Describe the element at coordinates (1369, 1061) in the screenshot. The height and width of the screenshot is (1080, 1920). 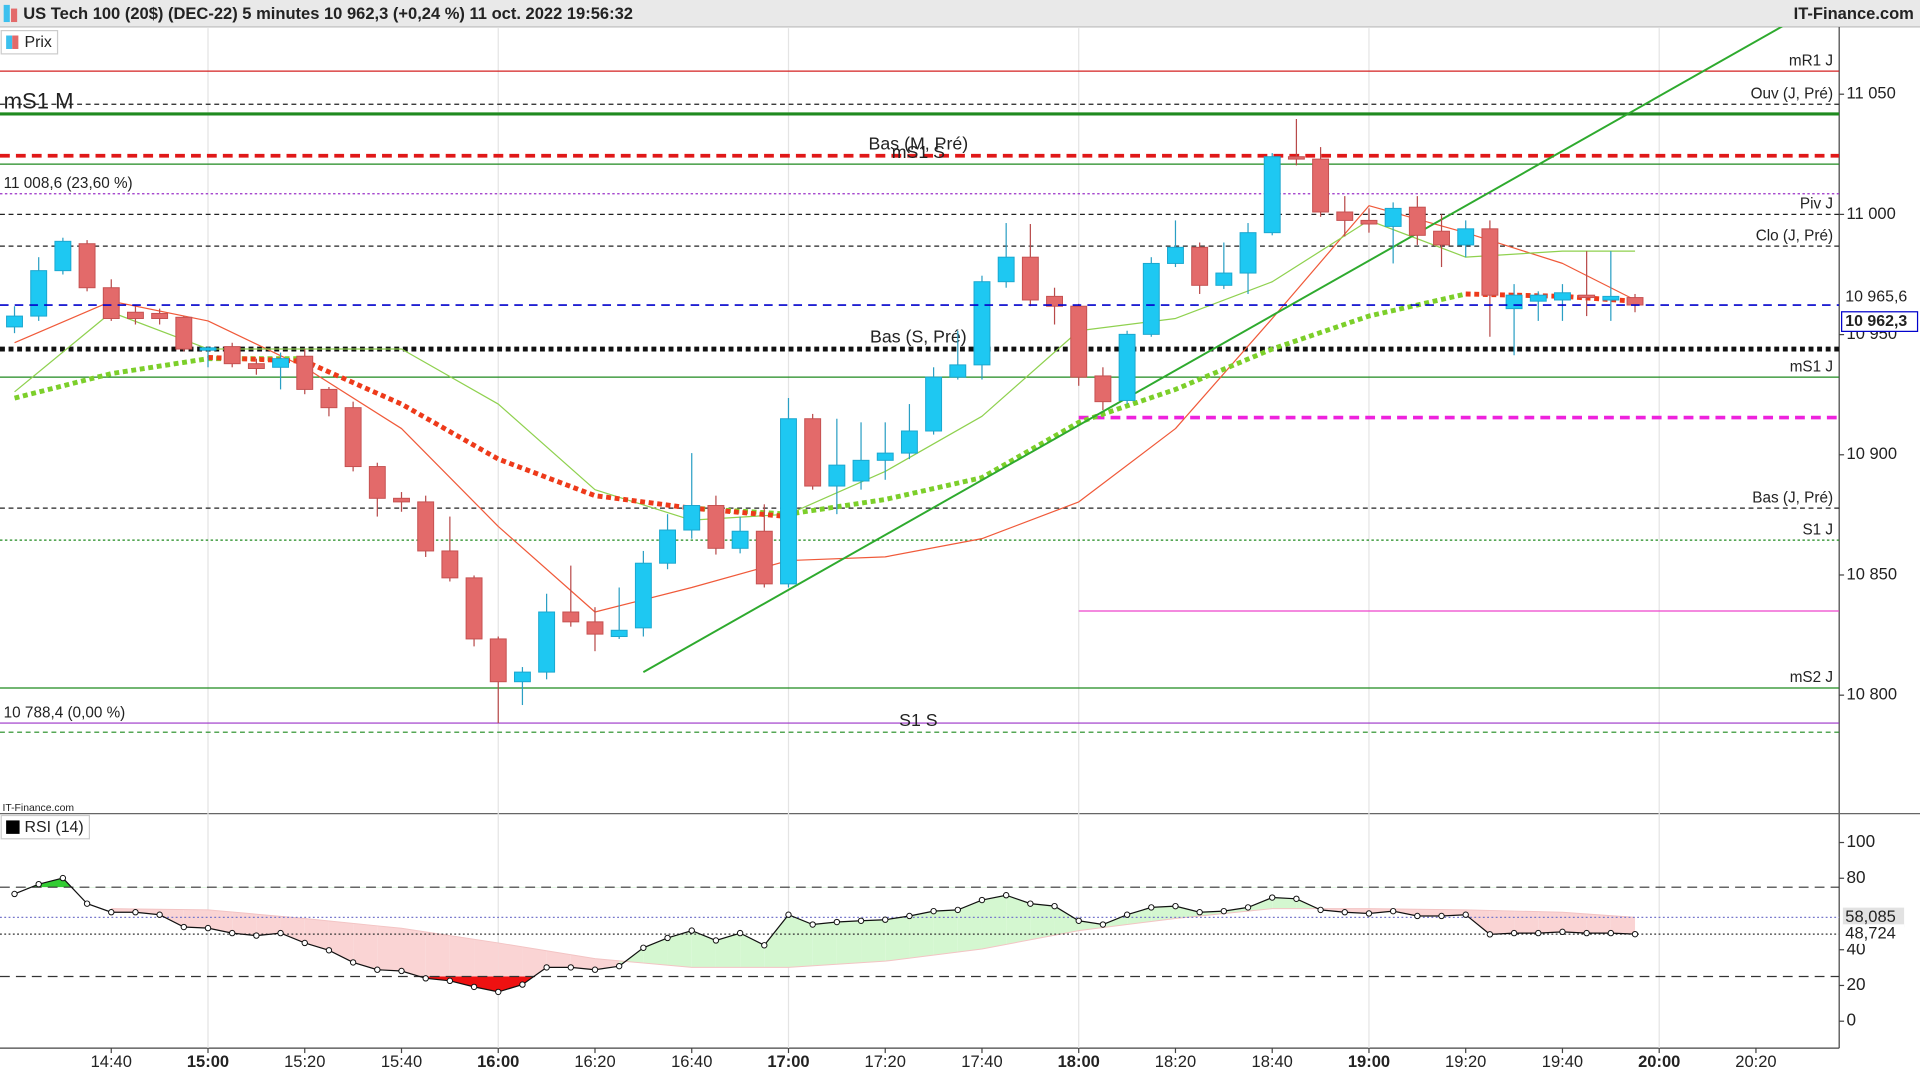
I see `x-tick-label: 19:00` at that location.